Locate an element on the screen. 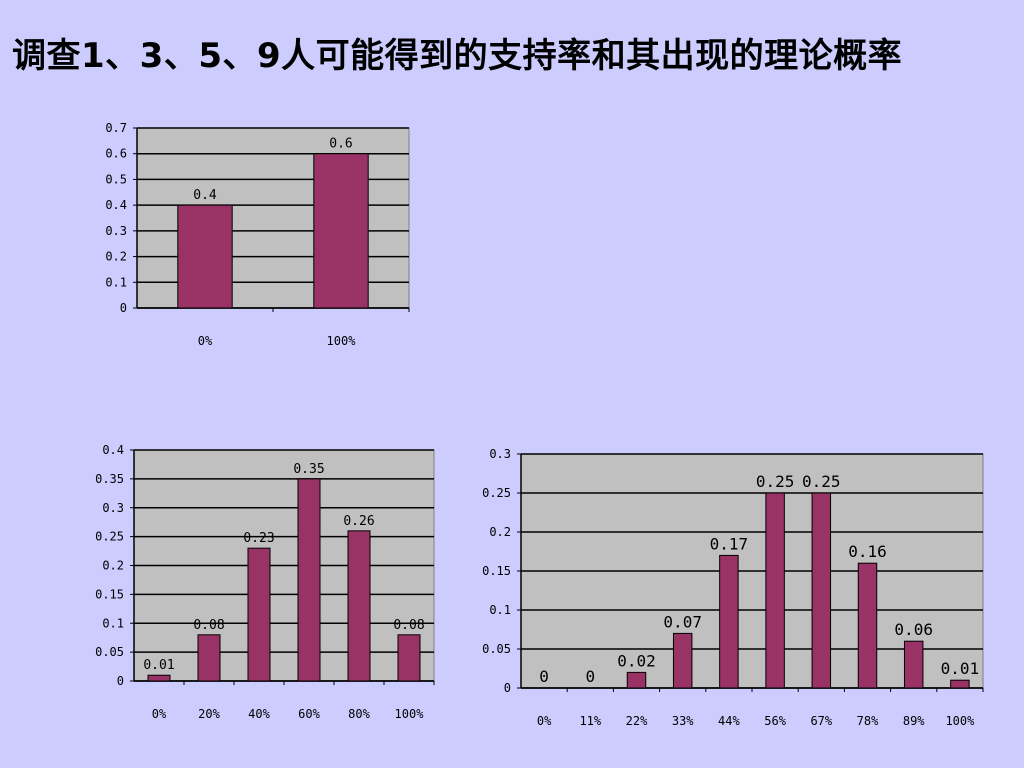 The image size is (1024, 768). bar-chart-1-person: 0 0.1 0.2 0.3 0.4 0.5 0.6 0.7 0.4 0% 0.6 100% is located at coordinates (257, 234).